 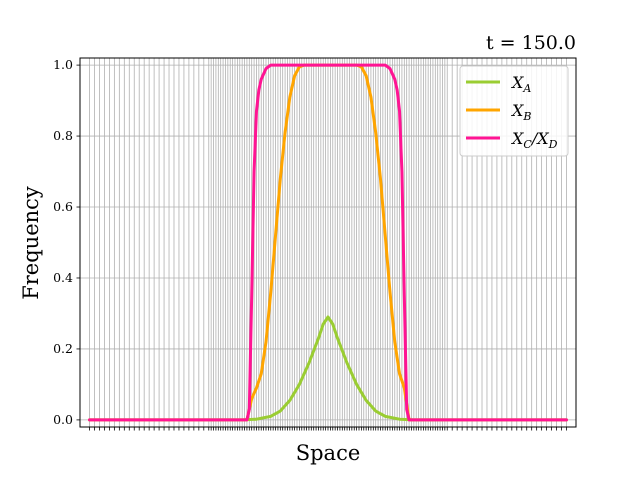 What do you see at coordinates (520, 84) in the screenshot?
I see `legend-label: XA` at bounding box center [520, 84].